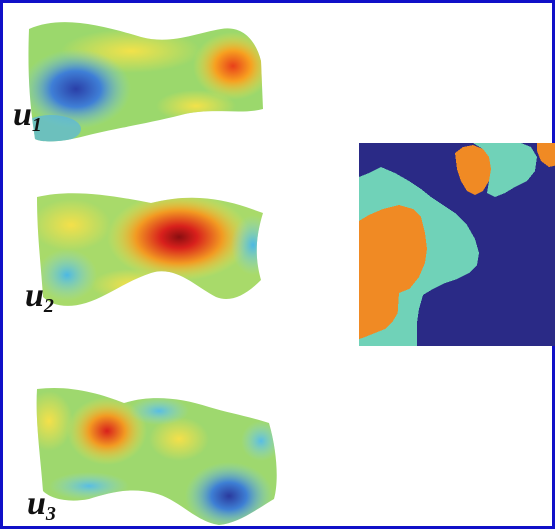 This screenshot has width=555, height=529. Describe the element at coordinates (34, 295) in the screenshot. I see `label-u2-base: u` at that location.